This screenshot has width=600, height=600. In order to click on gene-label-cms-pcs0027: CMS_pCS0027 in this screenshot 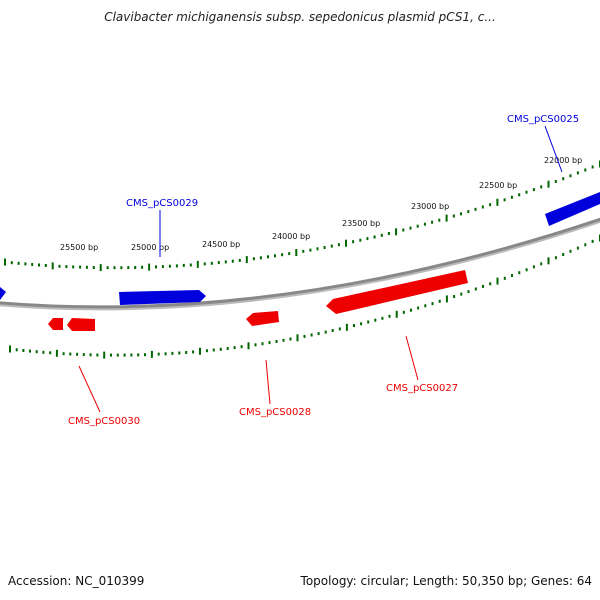, I will do `click(422, 388)`.